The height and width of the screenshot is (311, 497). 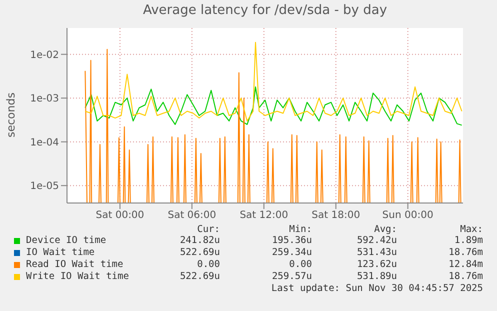 I want to click on text: 592.42u, so click(x=376, y=240).